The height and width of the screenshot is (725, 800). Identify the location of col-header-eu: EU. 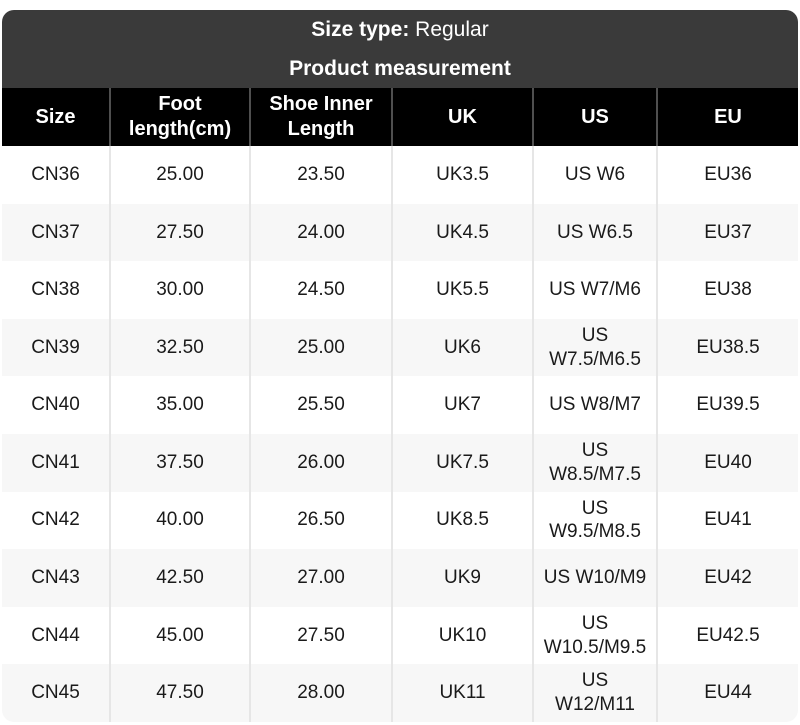
(727, 117).